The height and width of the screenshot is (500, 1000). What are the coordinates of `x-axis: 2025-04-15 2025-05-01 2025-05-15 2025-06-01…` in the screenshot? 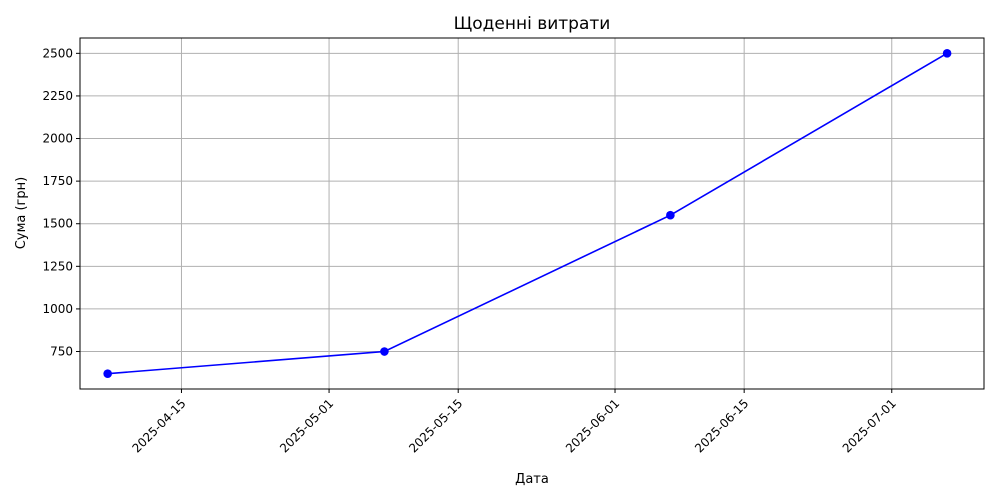 It's located at (514, 422).